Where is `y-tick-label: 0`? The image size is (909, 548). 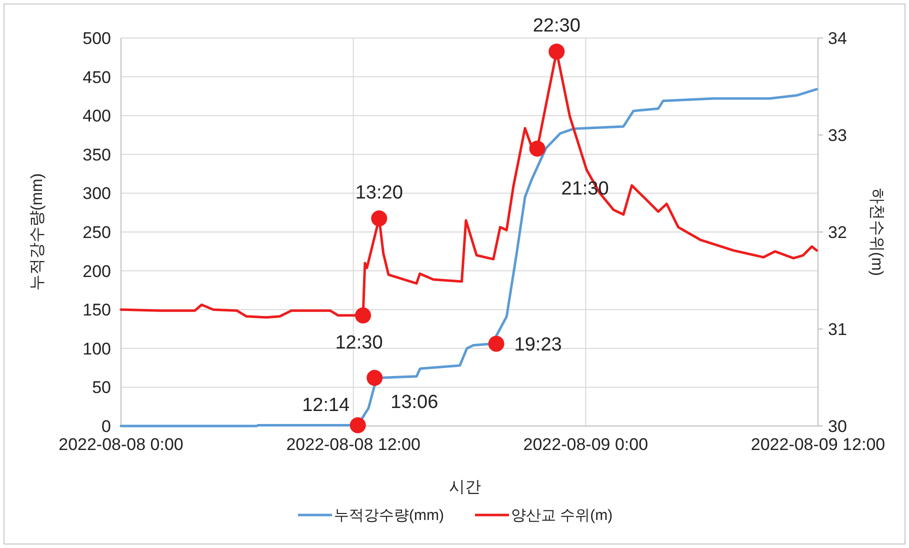
y-tick-label: 0 is located at coordinates (106, 426).